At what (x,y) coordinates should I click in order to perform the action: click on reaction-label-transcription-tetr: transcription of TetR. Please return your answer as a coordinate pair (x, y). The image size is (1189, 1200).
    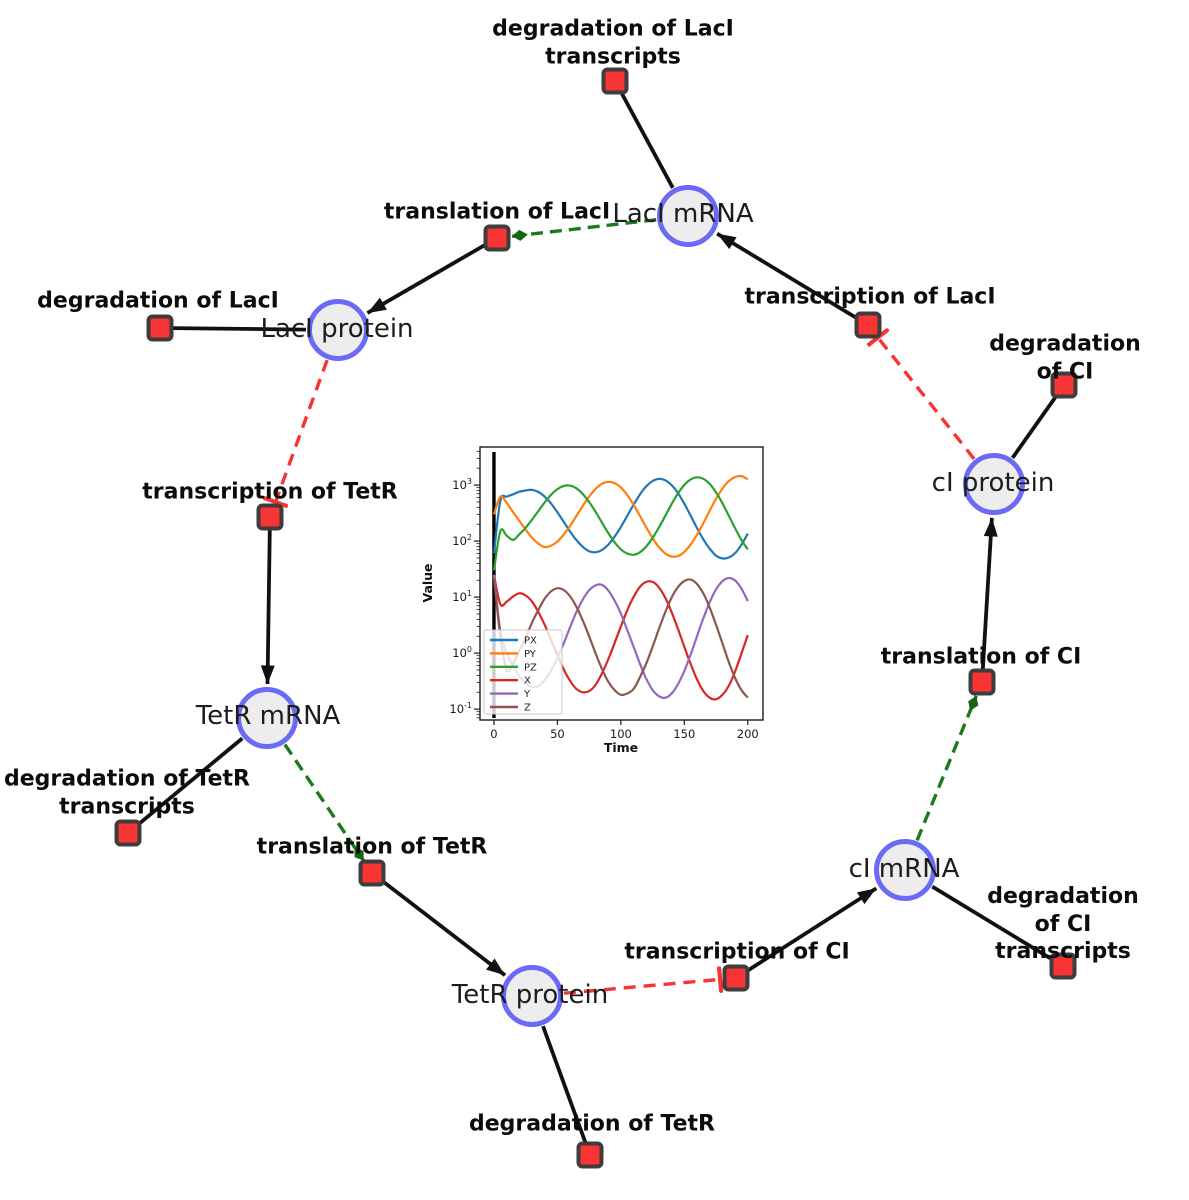
    Looking at the image, I should click on (270, 492).